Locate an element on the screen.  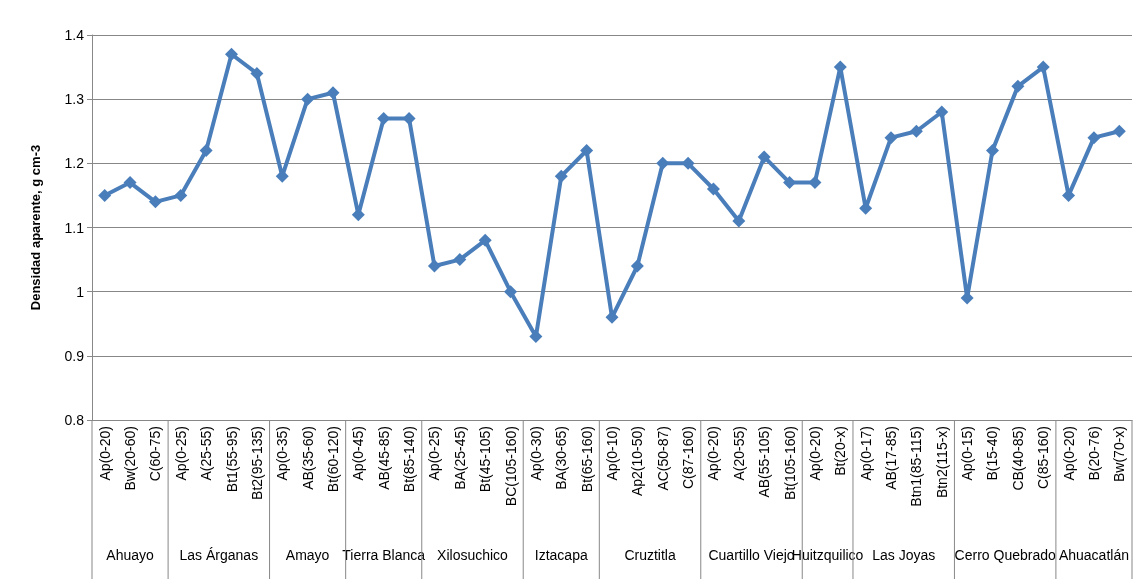
x-tick-label: Ap(0-10) is located at coordinates (612, 453).